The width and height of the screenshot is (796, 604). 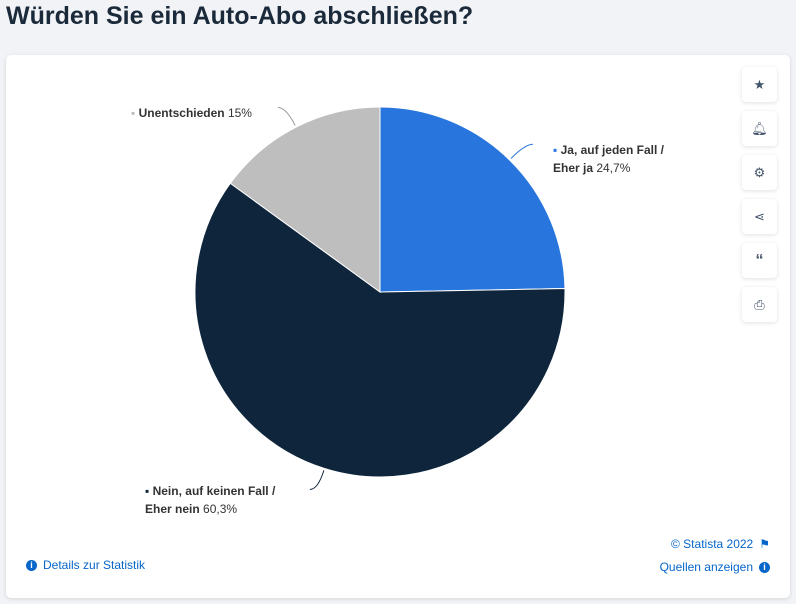 What do you see at coordinates (240, 16) in the screenshot?
I see `page-title: Würden Sie ein Auto-Abo abschließen?` at bounding box center [240, 16].